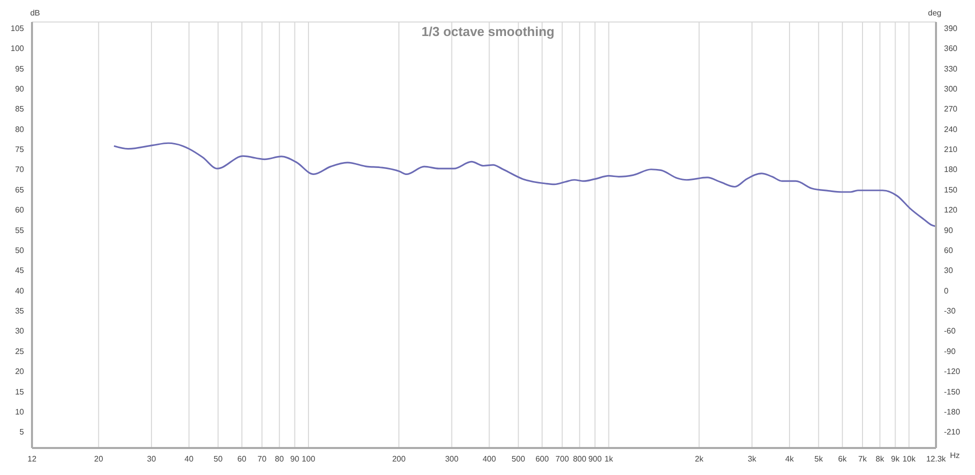  What do you see at coordinates (579, 459) in the screenshot?
I see `x-tick-label: 800` at bounding box center [579, 459].